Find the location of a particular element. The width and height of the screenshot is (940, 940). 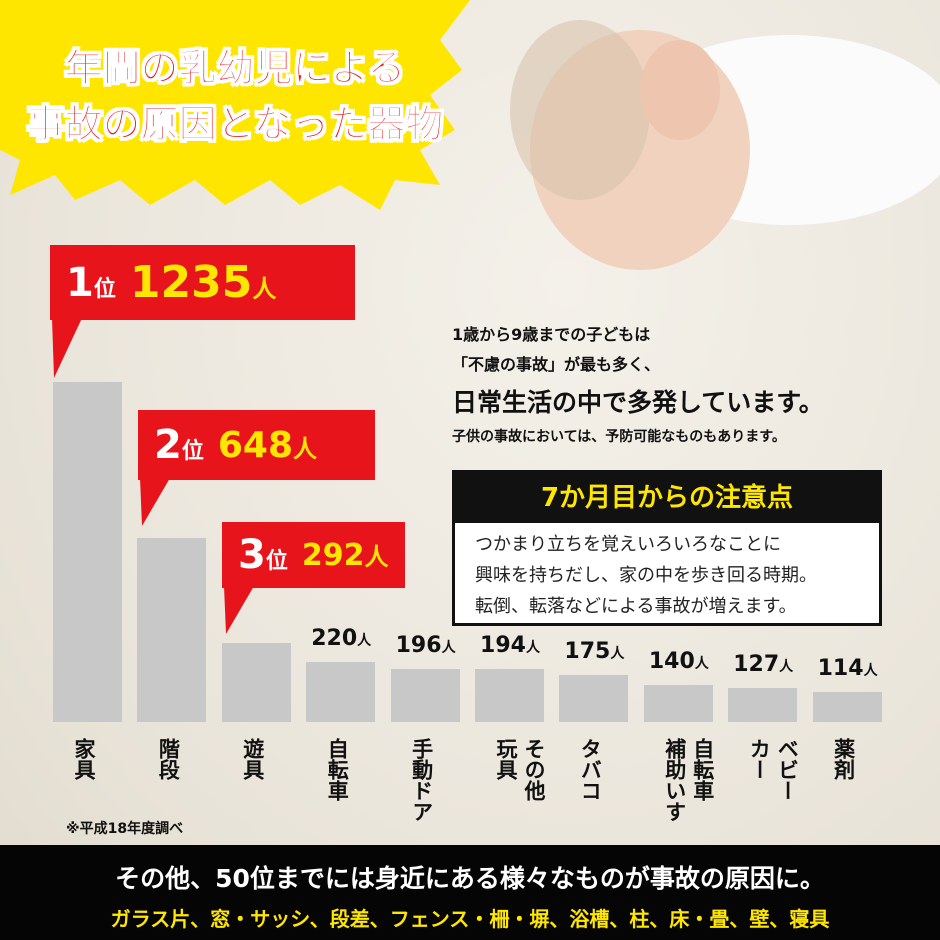

value-label: 175人 is located at coordinates (594, 651).